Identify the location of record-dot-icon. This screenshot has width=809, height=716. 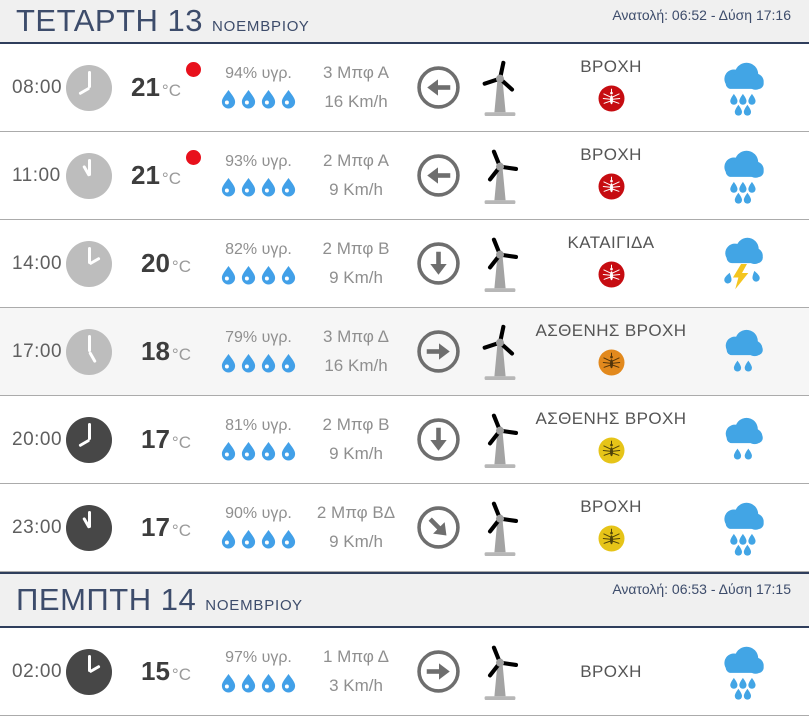
(193, 69).